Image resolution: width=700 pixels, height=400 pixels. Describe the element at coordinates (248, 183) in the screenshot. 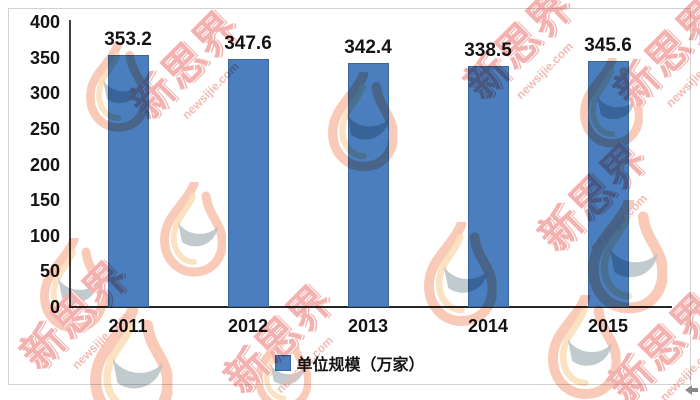

I see `bar-2012` at that location.